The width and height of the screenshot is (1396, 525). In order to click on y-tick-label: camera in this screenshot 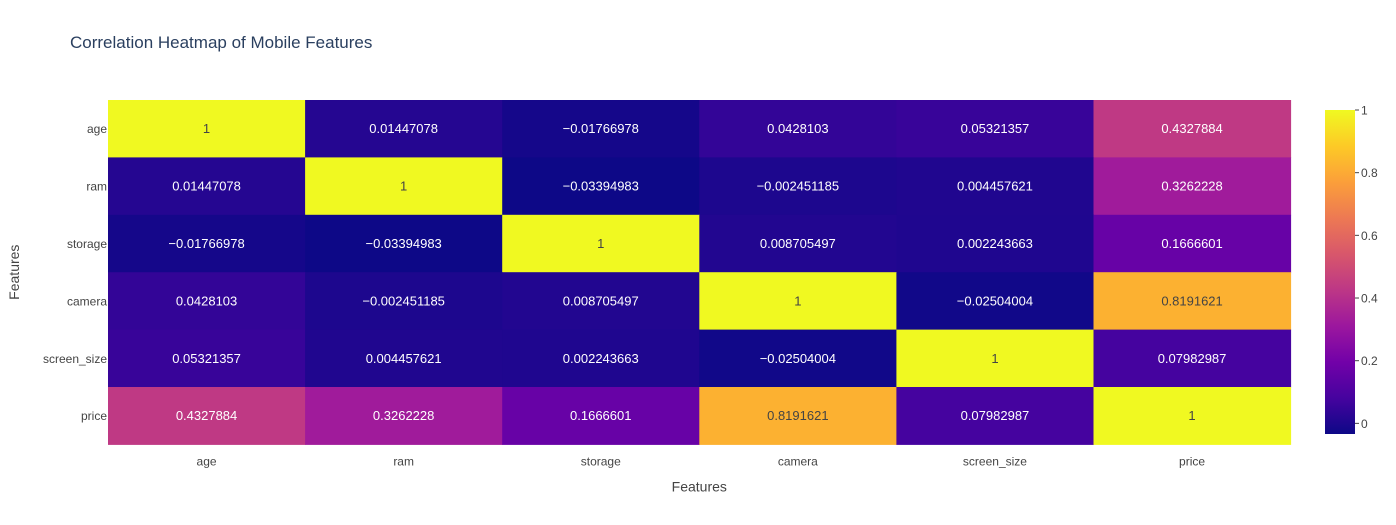, I will do `click(87, 301)`.